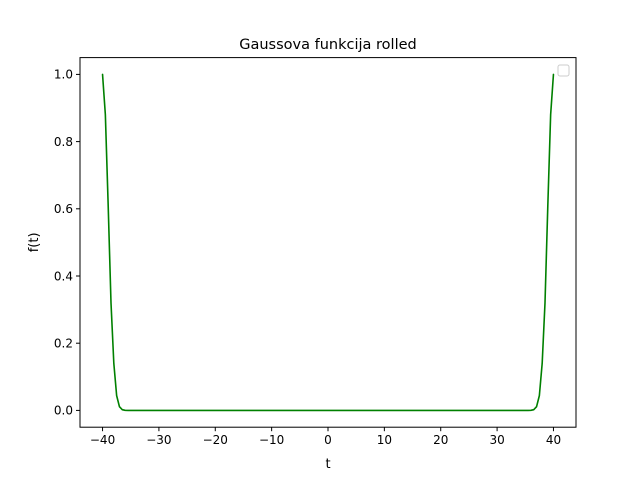  I want to click on y-tick-label: 0.6, so click(63, 209).